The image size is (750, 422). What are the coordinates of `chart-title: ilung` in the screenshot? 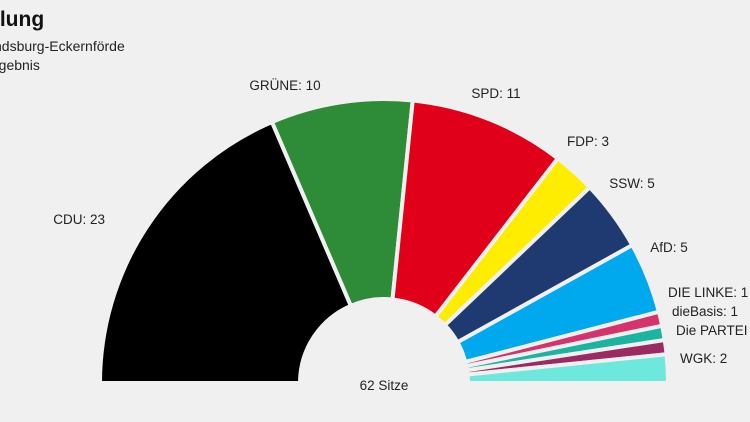 It's located at (22, 19).